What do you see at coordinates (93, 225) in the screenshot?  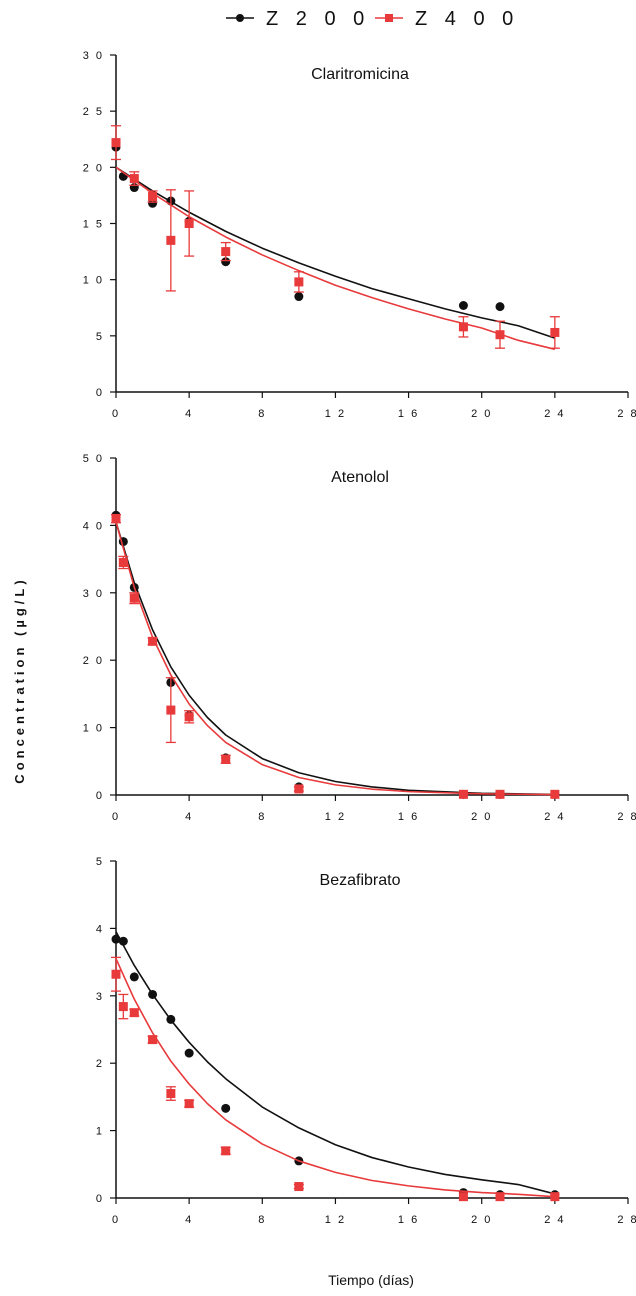 I see `y-tick-label: 1 5` at bounding box center [93, 225].